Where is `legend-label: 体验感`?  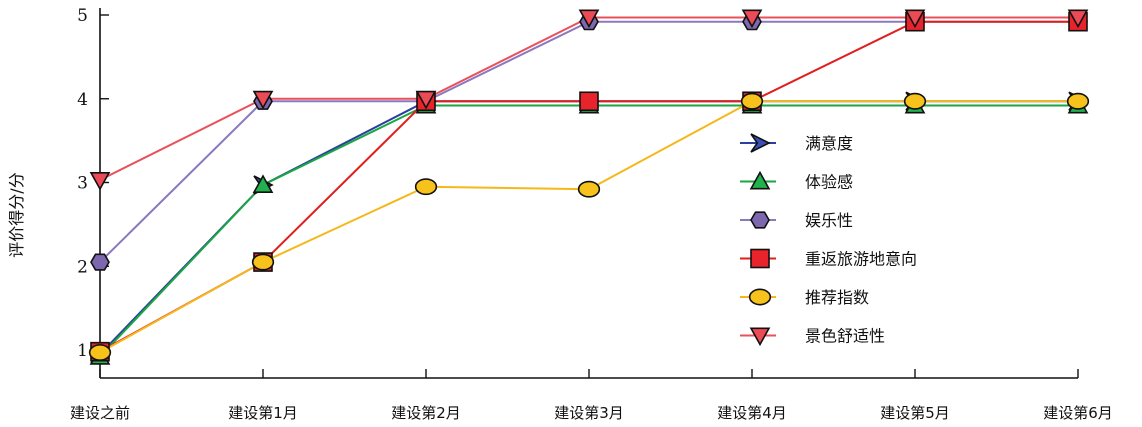
legend-label: 体验感 is located at coordinates (829, 182).